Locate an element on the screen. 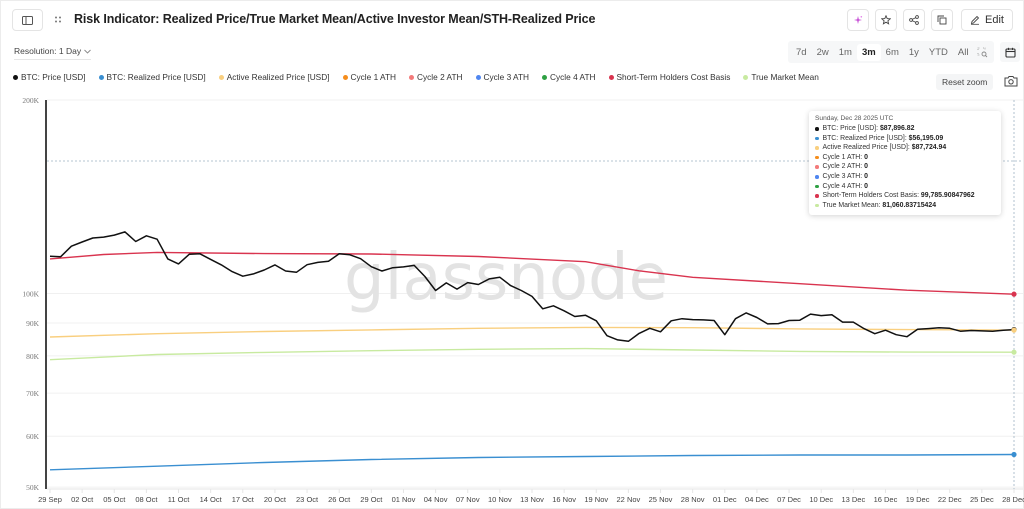 The image size is (1024, 509). share-button is located at coordinates (914, 20).